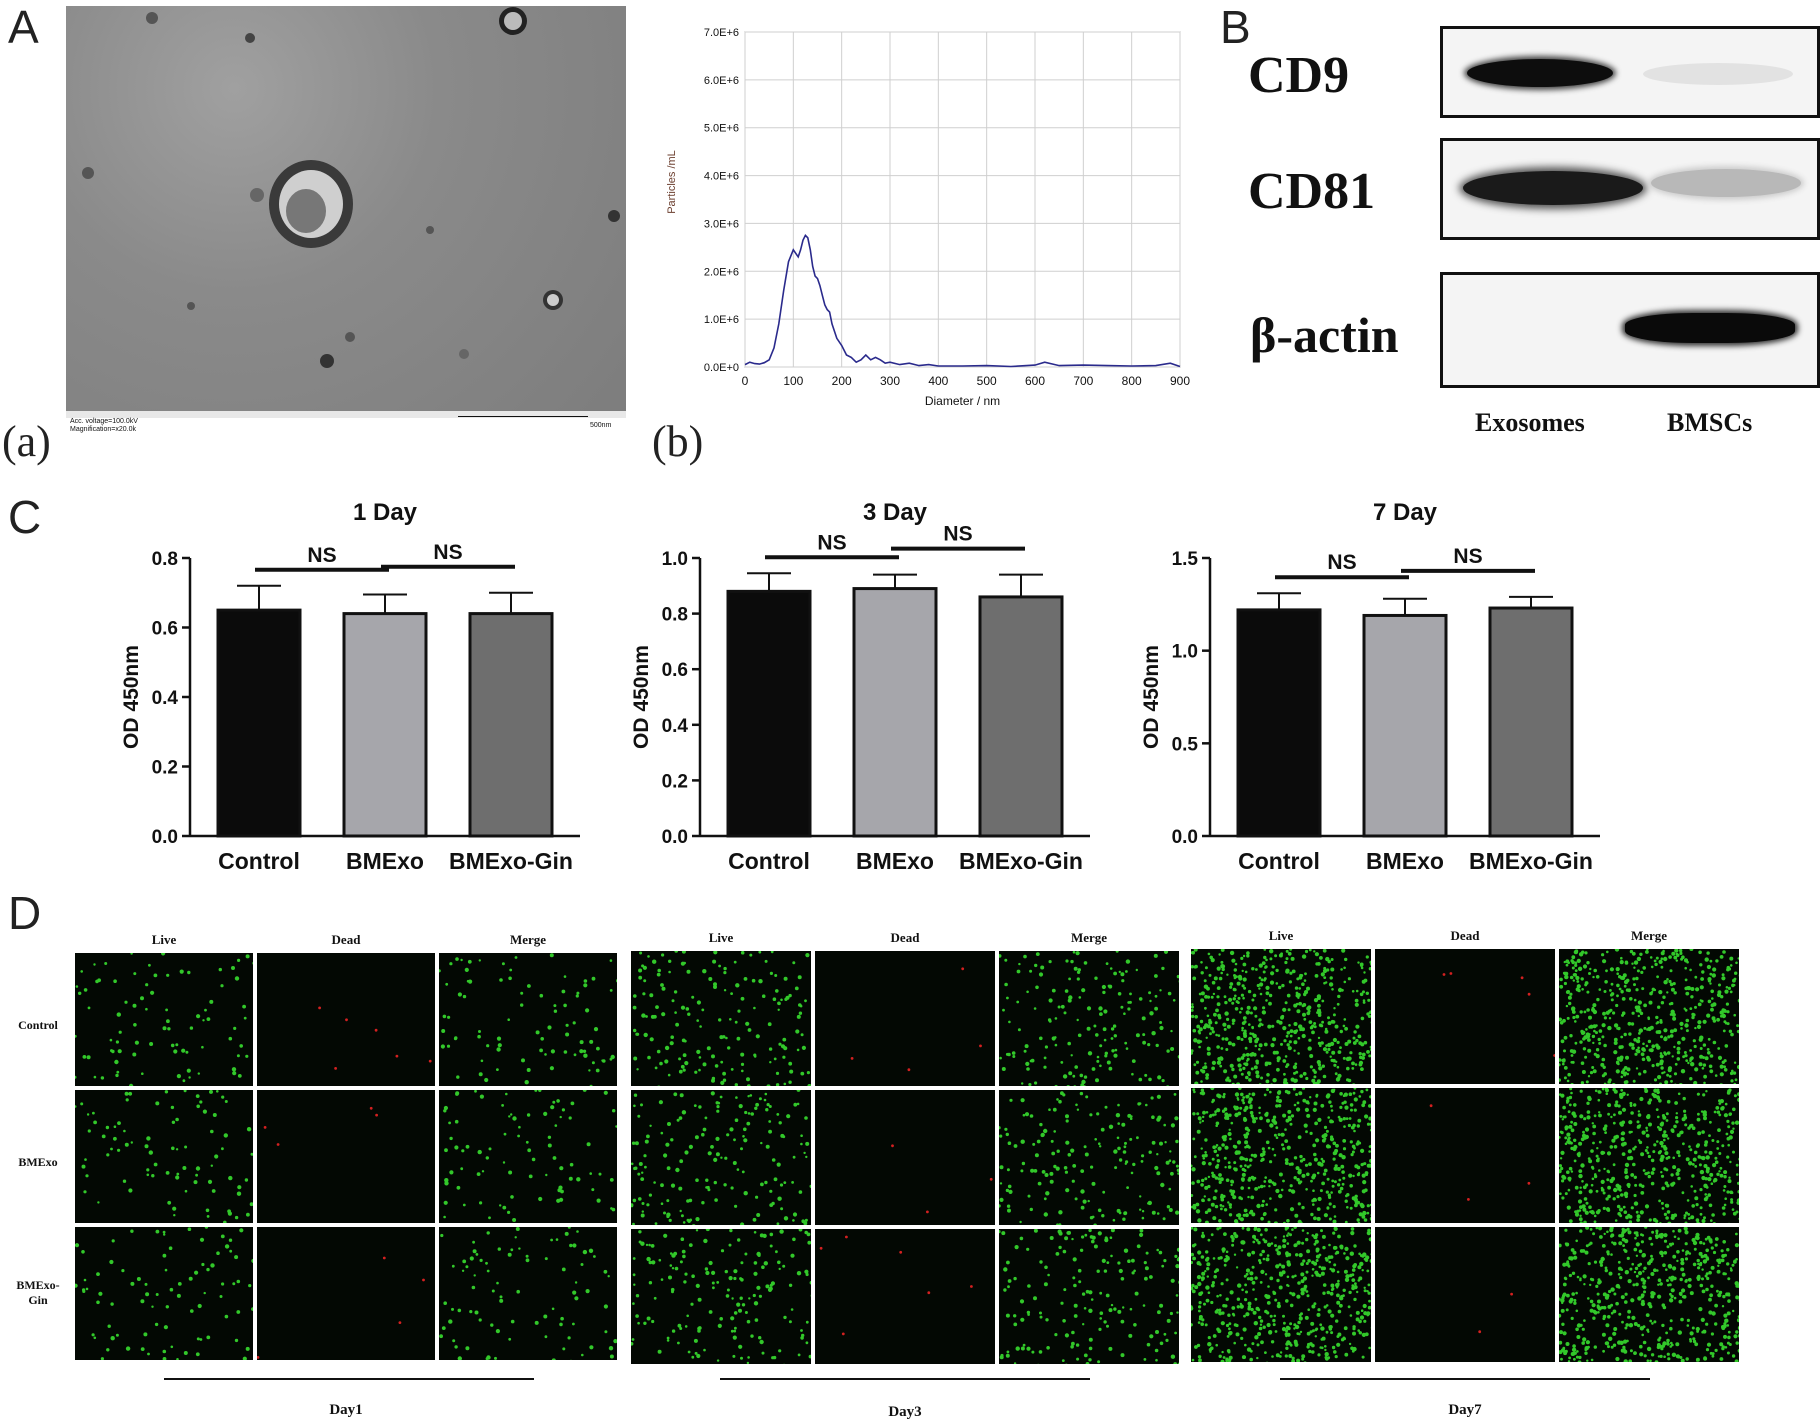  What do you see at coordinates (987, 381) in the screenshot?
I see `nta-x-tick-label: 500` at bounding box center [987, 381].